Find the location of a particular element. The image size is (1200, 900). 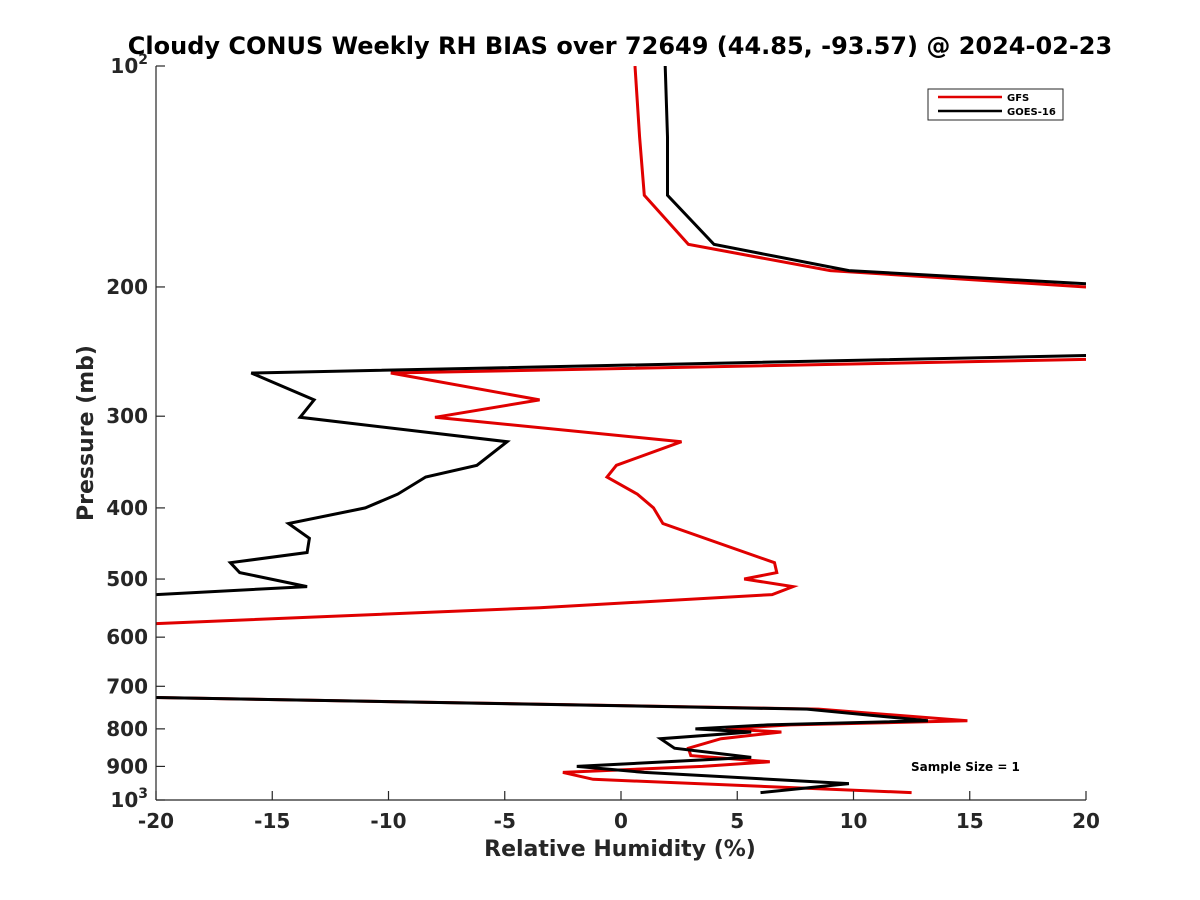

y-tick-label: 10² is located at coordinates (129, 65).